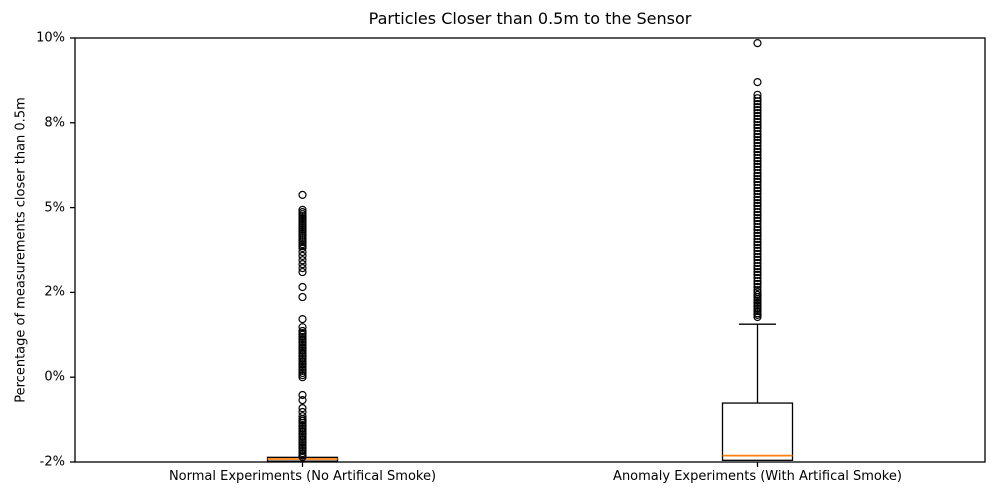 The height and width of the screenshot is (500, 1000). Describe the element at coordinates (54, 123) in the screenshot. I see `y-tick-label: 8%` at that location.